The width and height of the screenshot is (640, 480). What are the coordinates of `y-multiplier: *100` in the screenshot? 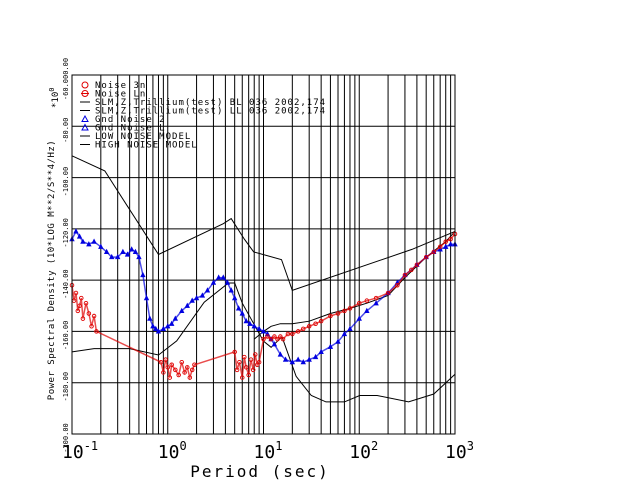 It's located at (54, 98).